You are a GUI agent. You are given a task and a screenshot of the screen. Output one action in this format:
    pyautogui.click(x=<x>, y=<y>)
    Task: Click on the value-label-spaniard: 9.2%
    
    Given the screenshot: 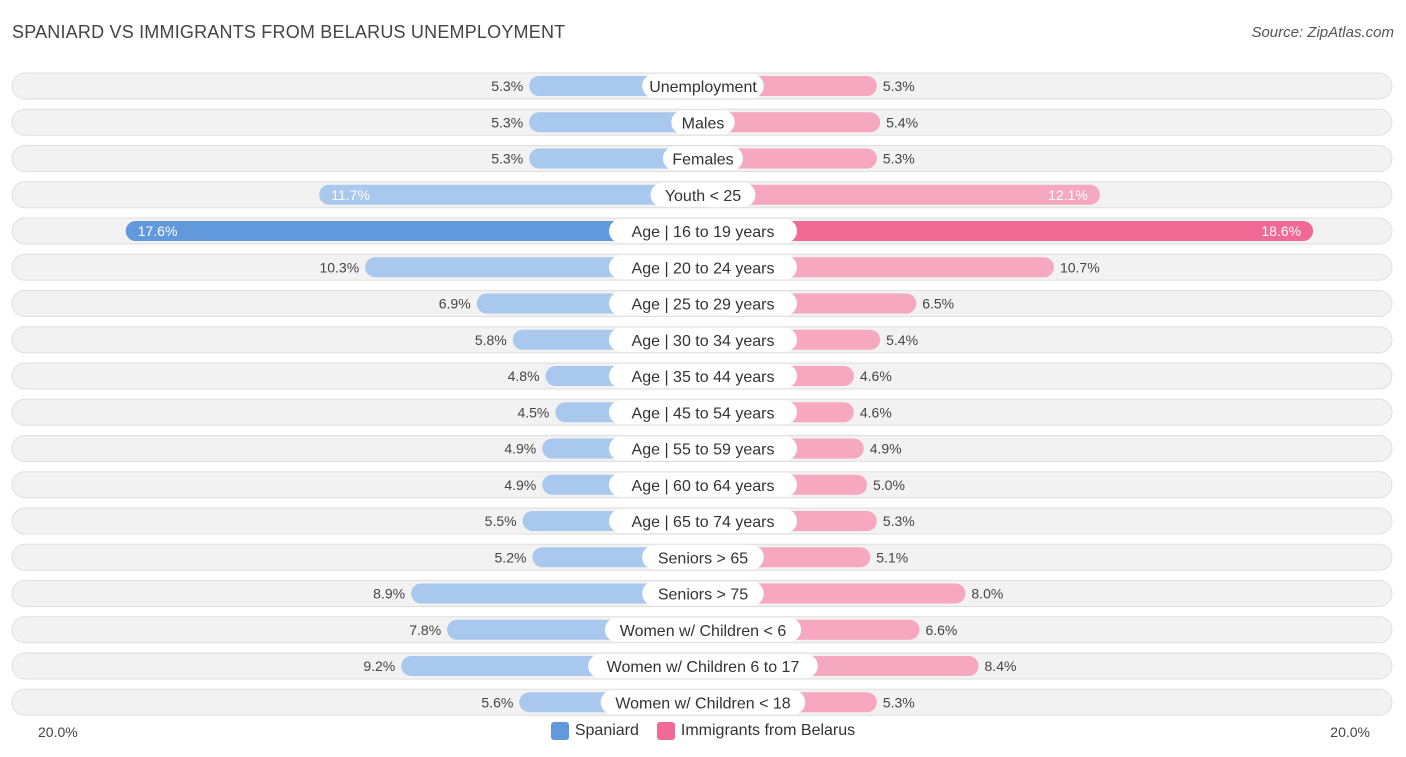 What is the action you would take?
    pyautogui.click(x=379, y=666)
    